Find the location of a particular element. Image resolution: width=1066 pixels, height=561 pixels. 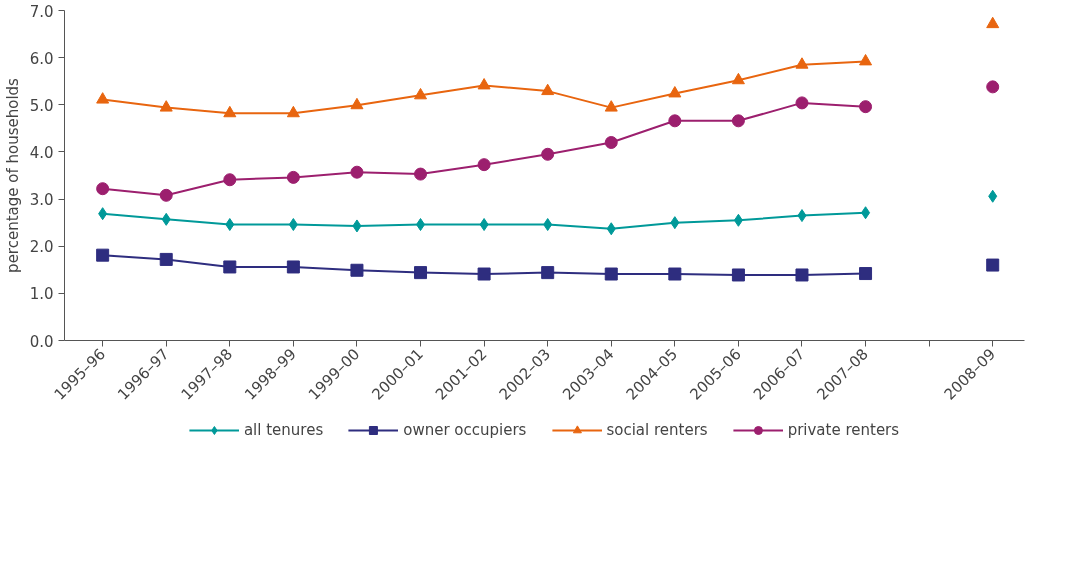

legend-label: all tenures is located at coordinates (283, 430).